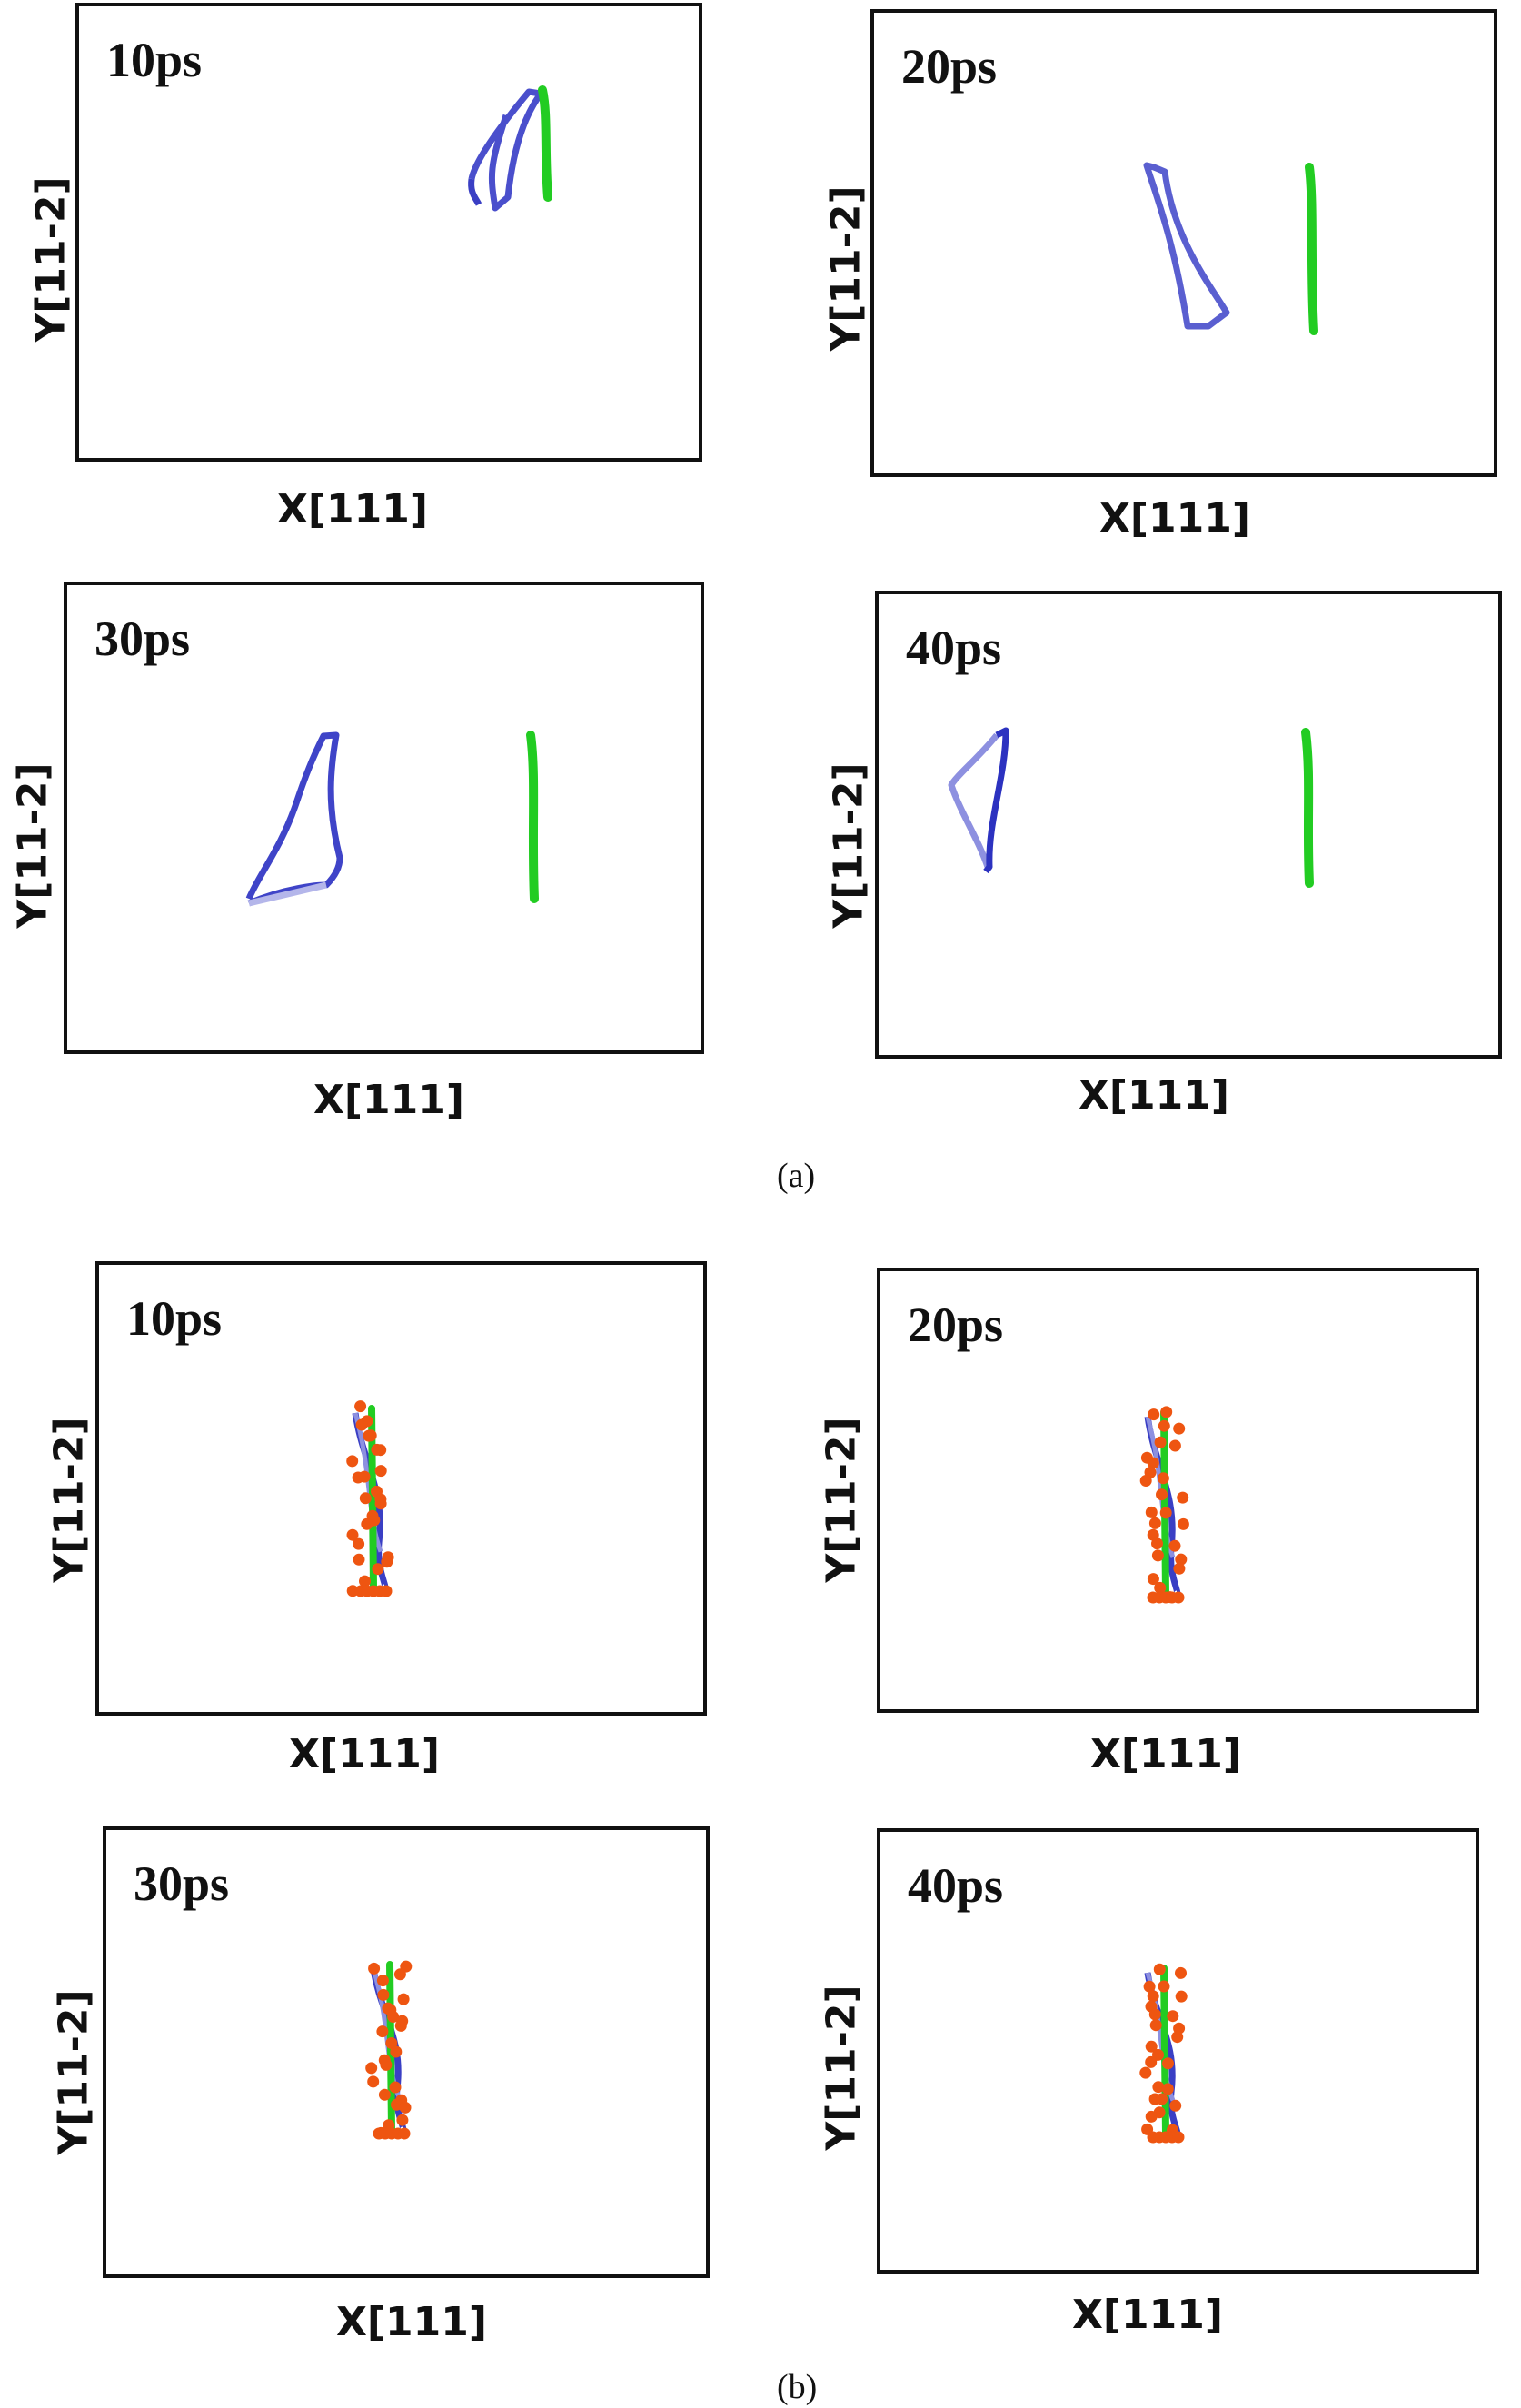 This screenshot has height=2408, width=1521. I want to click on caption-b: (b), so click(797, 2387).